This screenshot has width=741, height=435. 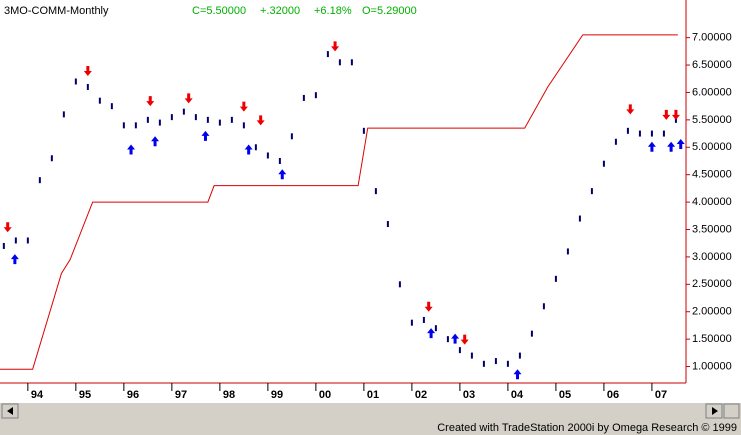 I want to click on x-tick-label: 95, so click(x=85, y=395).